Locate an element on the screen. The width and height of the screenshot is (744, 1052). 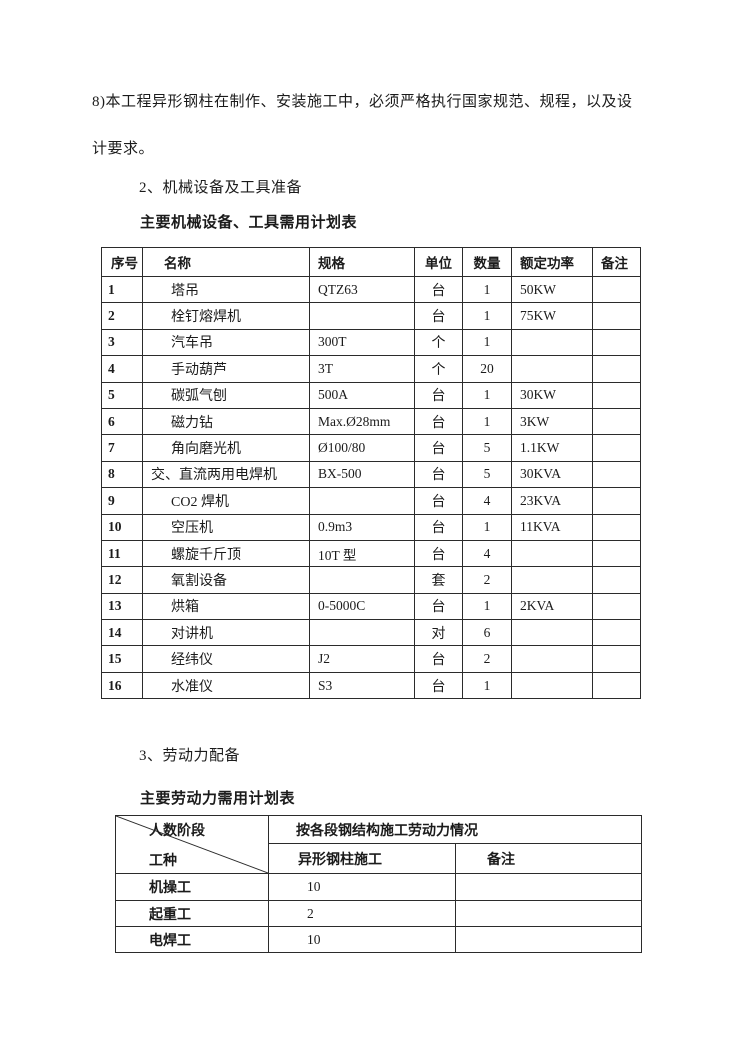
cell-power: 2KVA is located at coordinates (552, 606).